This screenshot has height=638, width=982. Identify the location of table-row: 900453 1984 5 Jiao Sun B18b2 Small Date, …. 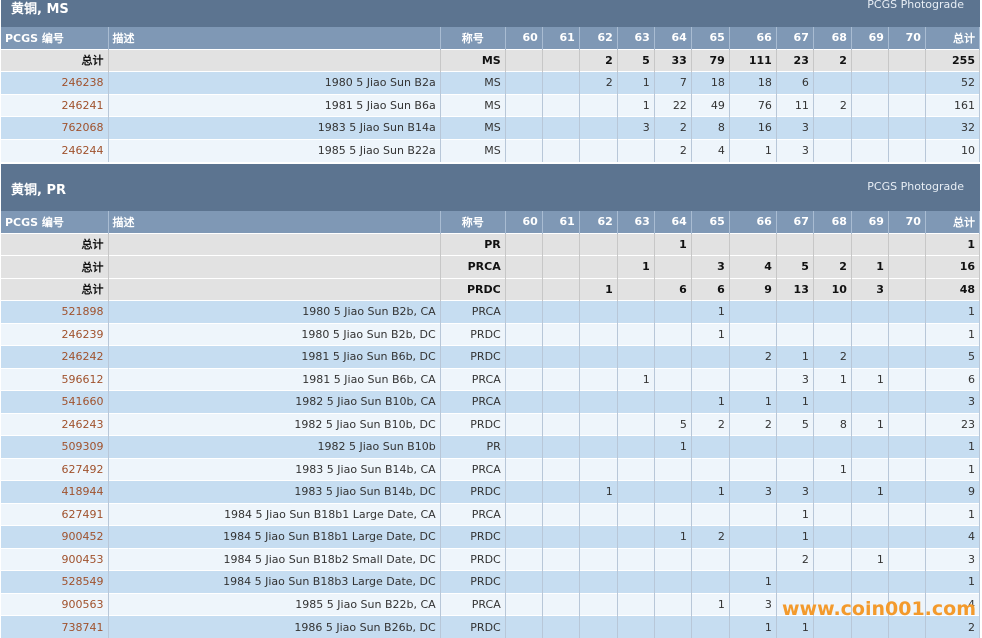
(491, 559).